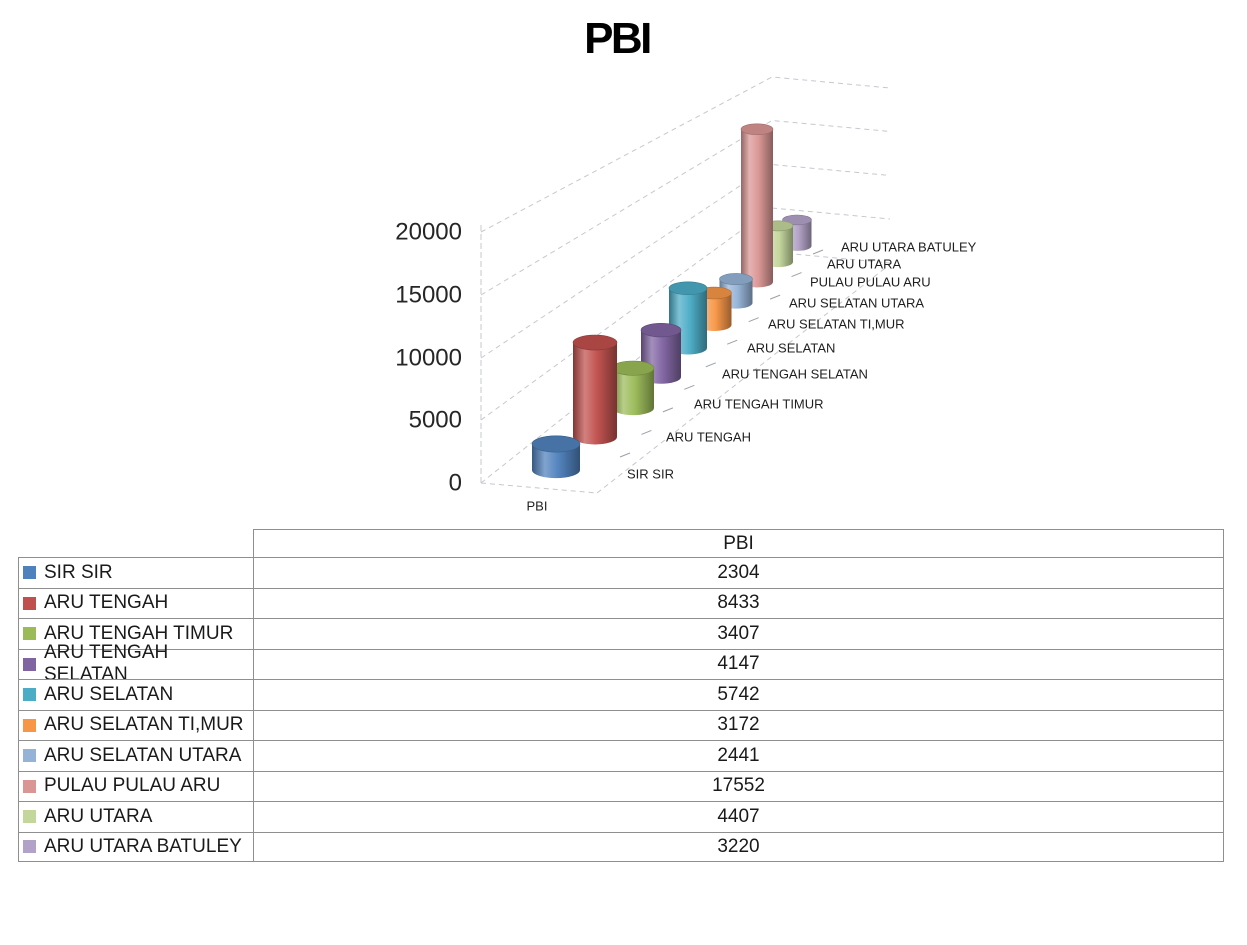 The width and height of the screenshot is (1247, 945). I want to click on cylinder-series, so click(671, 301).